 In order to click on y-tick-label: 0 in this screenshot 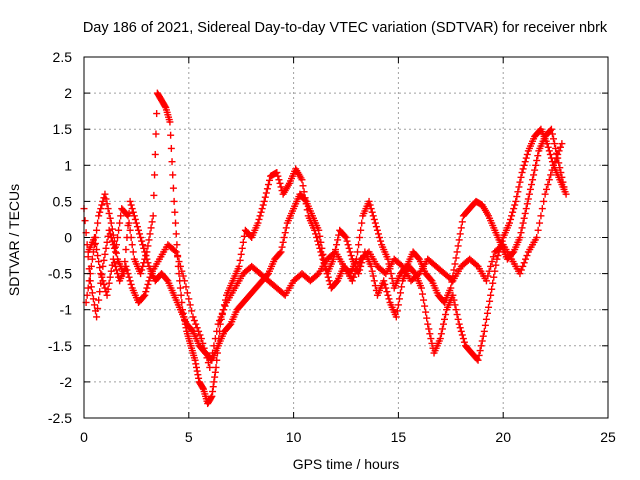, I will do `click(68, 238)`.